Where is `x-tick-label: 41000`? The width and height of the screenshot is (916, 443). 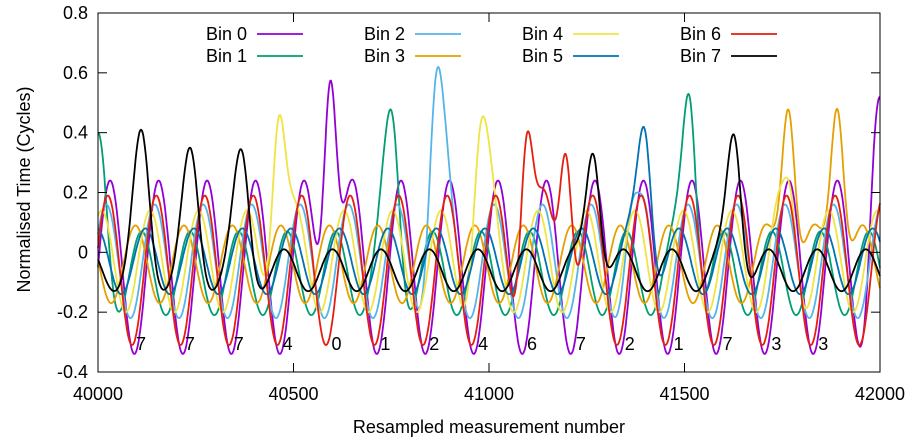
x-tick-label: 41000 is located at coordinates (489, 394).